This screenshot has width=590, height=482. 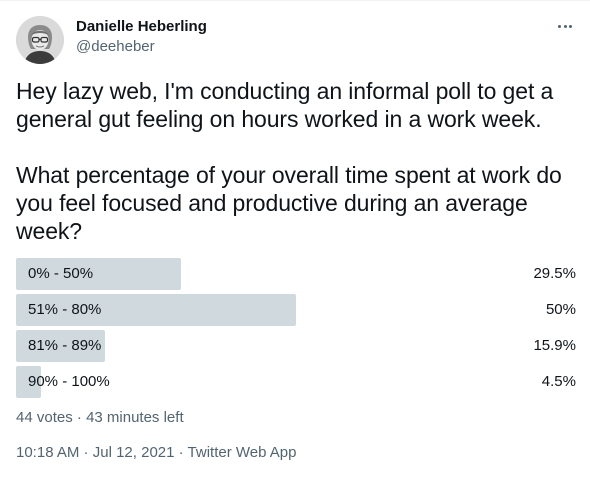 I want to click on tweet-source: Twitter Web App, so click(x=242, y=452).